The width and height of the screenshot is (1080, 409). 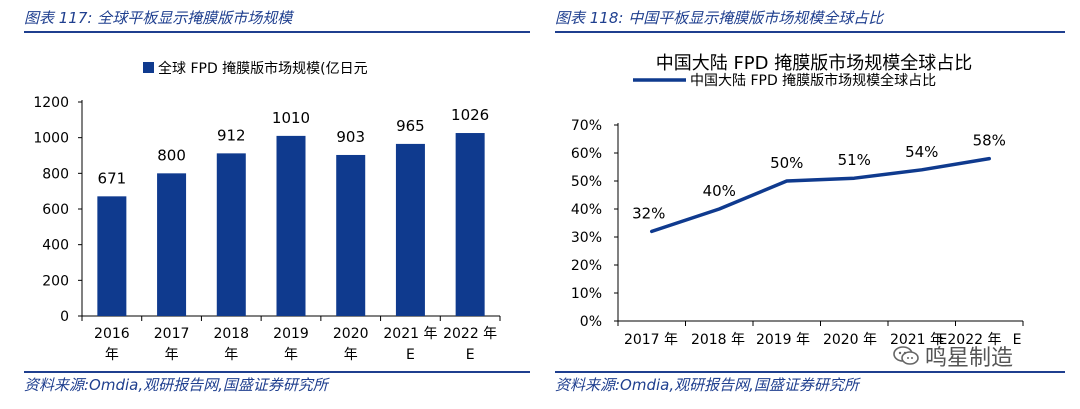 I want to click on left-source-rule, so click(x=277, y=372).